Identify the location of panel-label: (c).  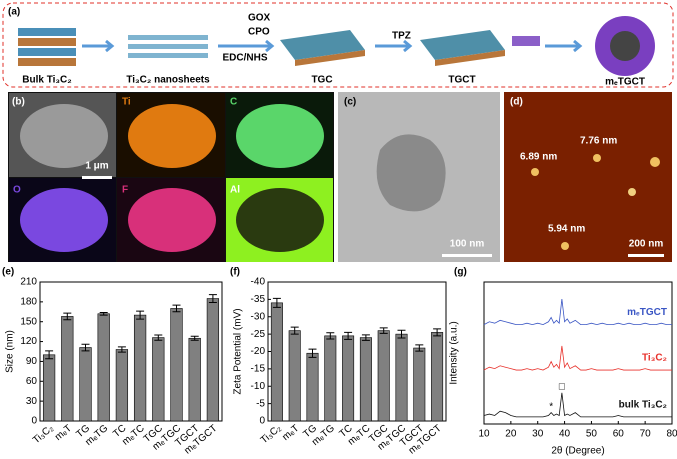
(350, 102).